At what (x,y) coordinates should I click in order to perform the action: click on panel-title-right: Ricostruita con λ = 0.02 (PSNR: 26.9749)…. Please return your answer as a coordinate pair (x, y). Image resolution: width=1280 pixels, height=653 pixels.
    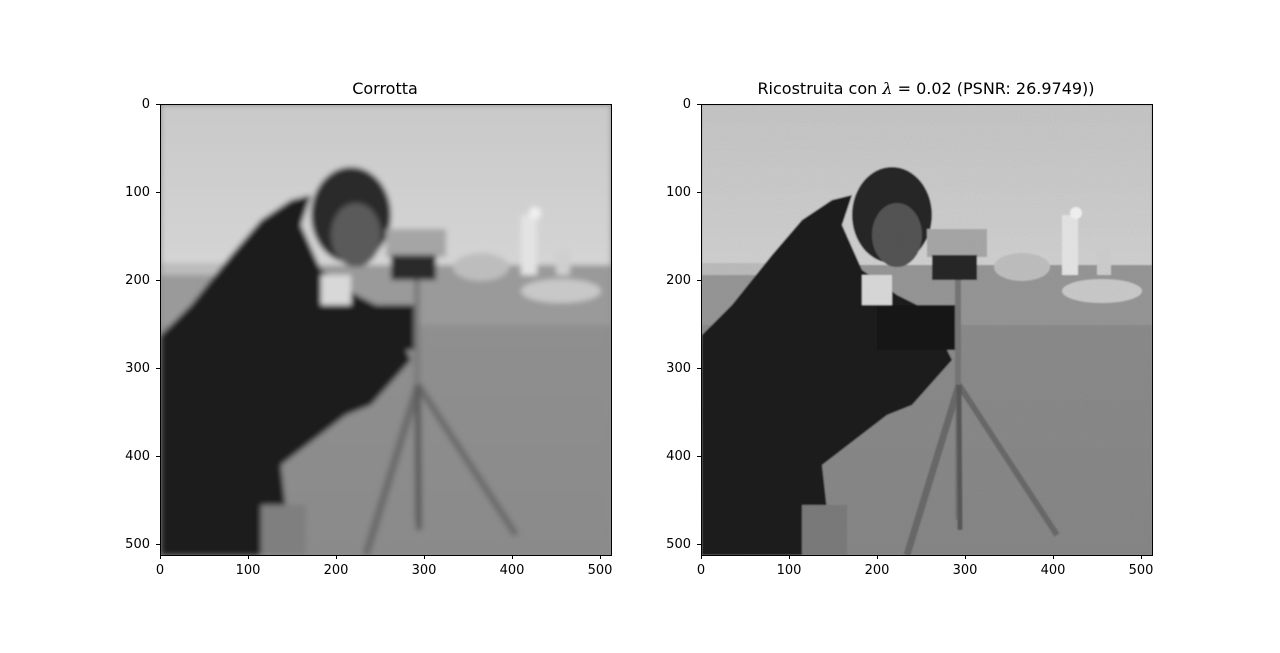
    Looking at the image, I should click on (926, 88).